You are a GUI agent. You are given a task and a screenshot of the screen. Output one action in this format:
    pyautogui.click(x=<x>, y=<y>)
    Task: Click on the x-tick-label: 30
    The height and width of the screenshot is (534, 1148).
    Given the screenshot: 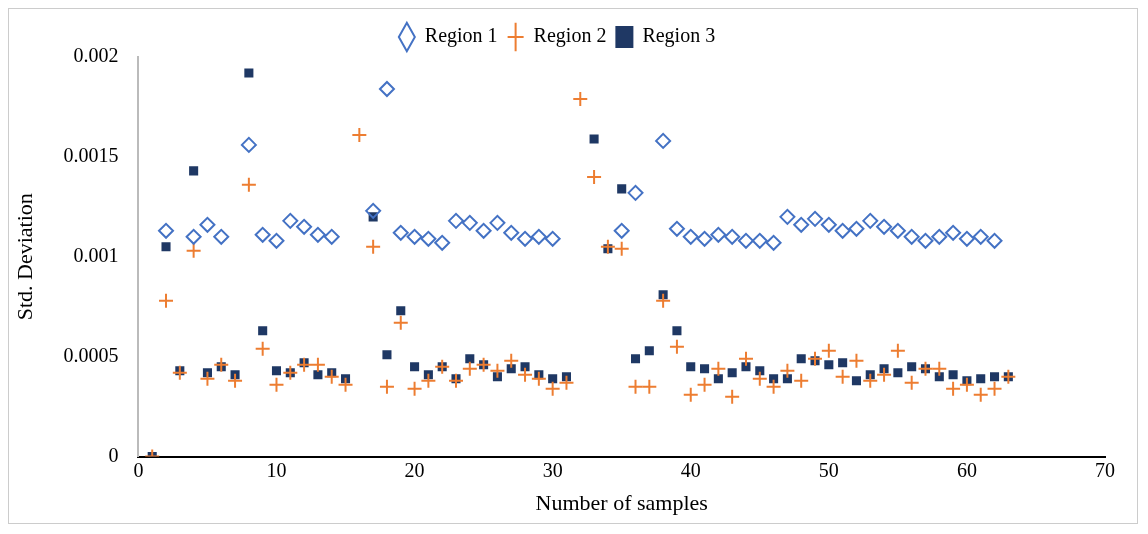 What is the action you would take?
    pyautogui.click(x=552, y=469)
    